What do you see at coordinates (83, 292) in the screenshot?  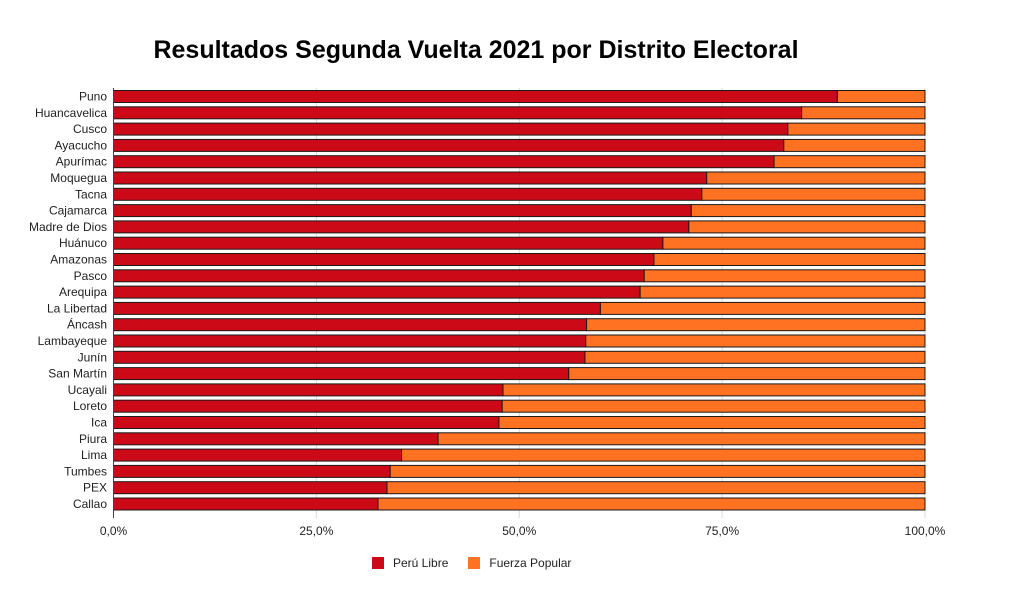 I see `category-label: Arequipa` at bounding box center [83, 292].